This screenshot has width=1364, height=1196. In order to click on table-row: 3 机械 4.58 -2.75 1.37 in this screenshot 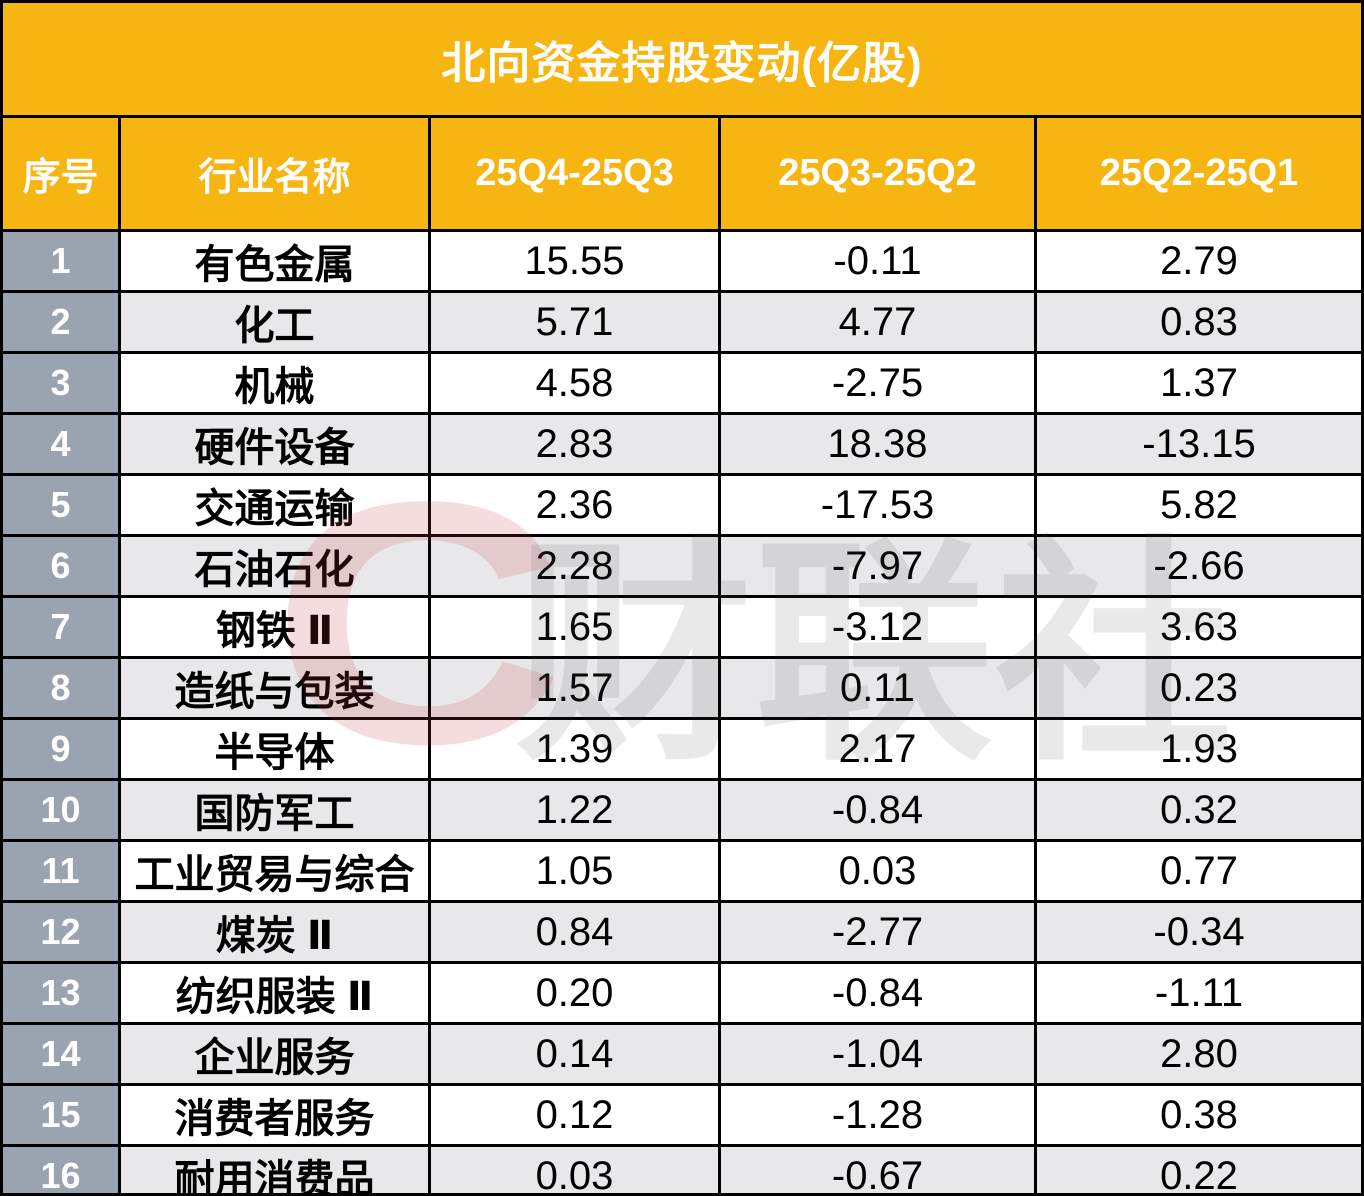, I will do `click(682, 384)`.